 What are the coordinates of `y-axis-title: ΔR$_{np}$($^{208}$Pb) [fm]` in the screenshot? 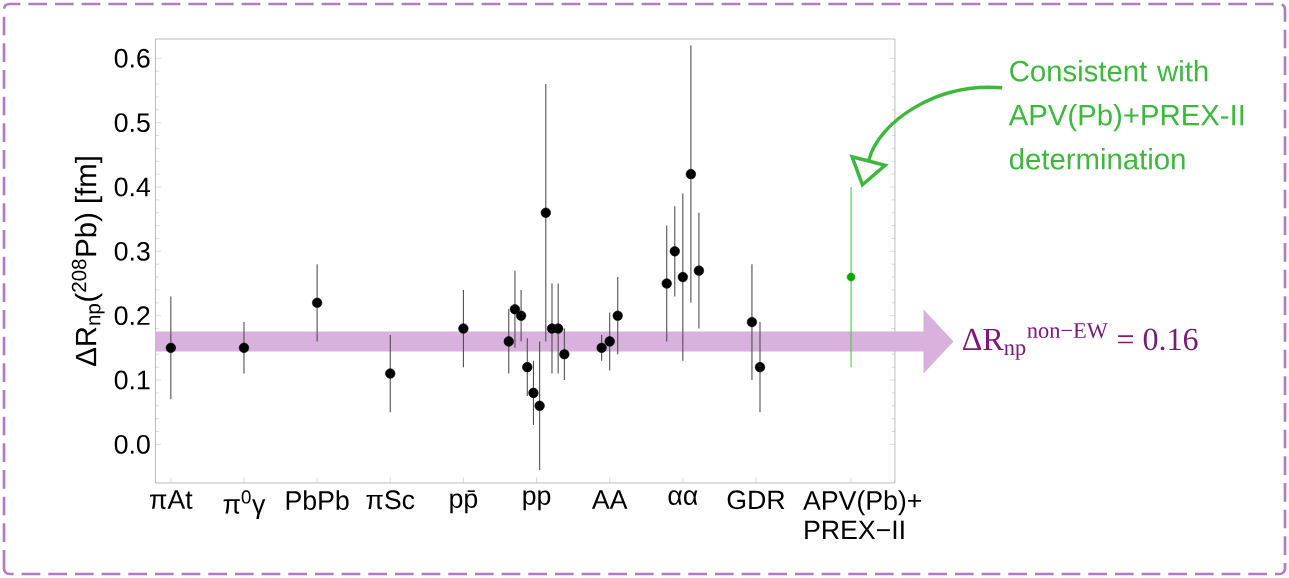 It's located at (88, 261).